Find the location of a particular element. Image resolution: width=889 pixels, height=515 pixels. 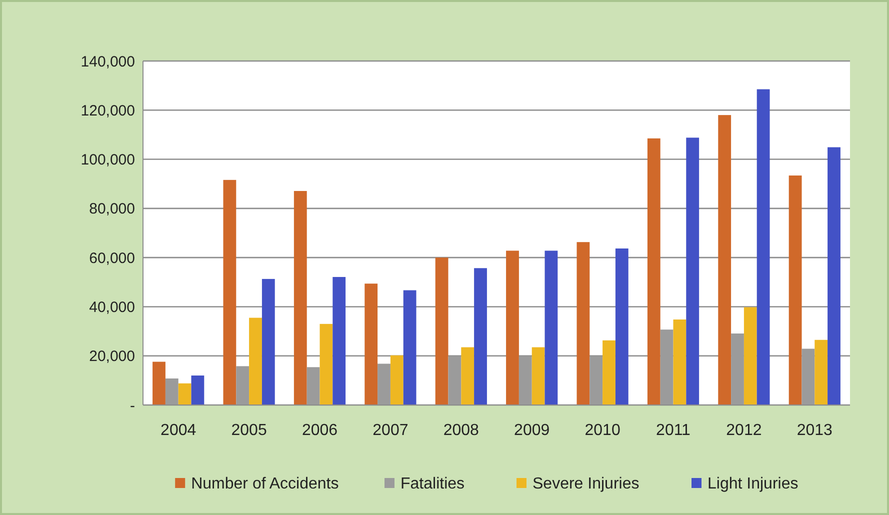

legend-label: Severe Injuries is located at coordinates (586, 484).